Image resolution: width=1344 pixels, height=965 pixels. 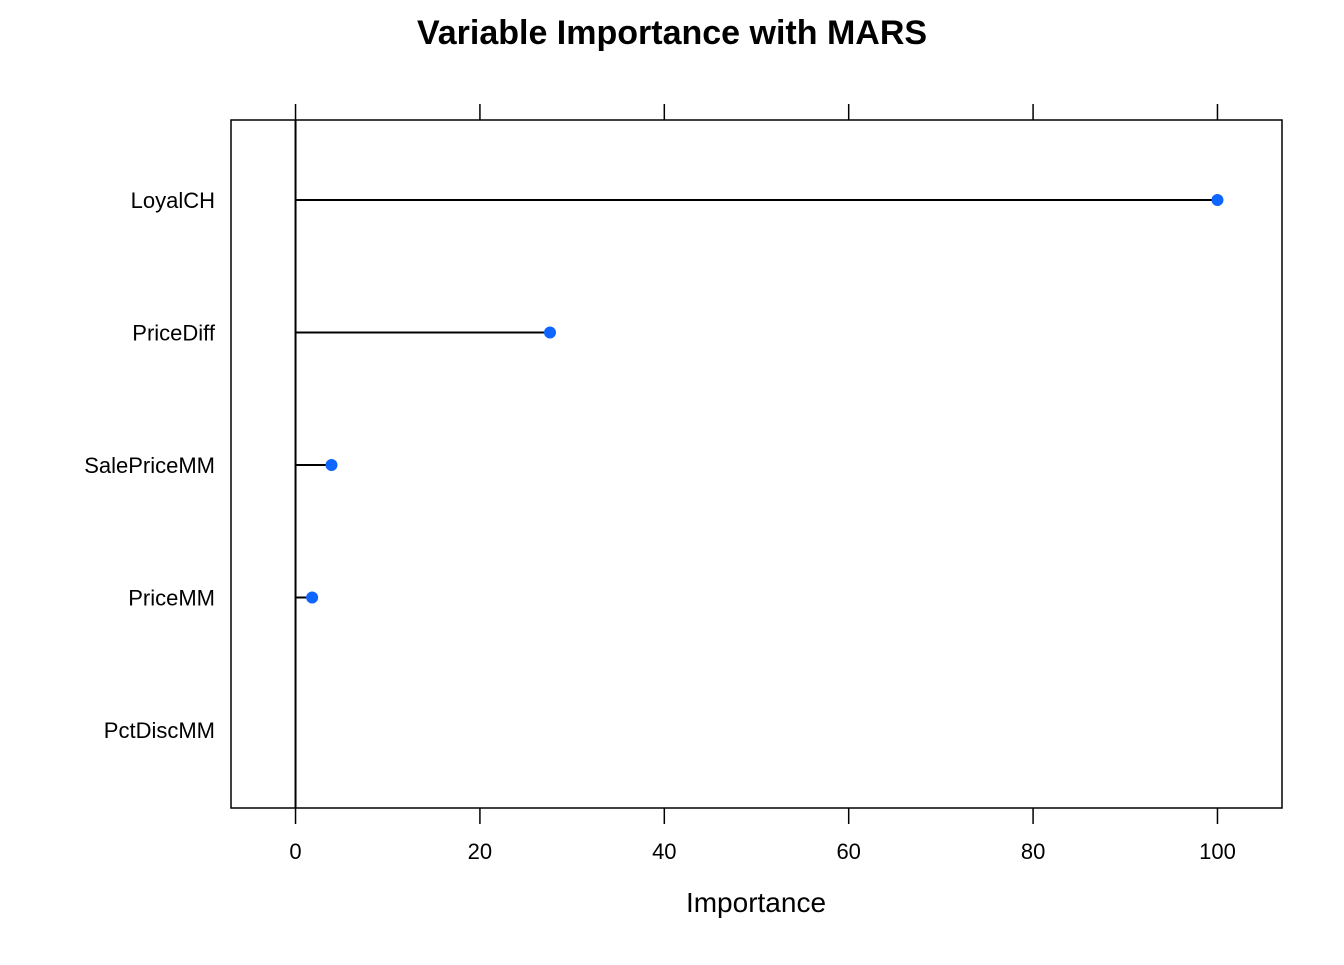 I want to click on chart-title: Variable Importance with MARS, so click(x=672, y=33).